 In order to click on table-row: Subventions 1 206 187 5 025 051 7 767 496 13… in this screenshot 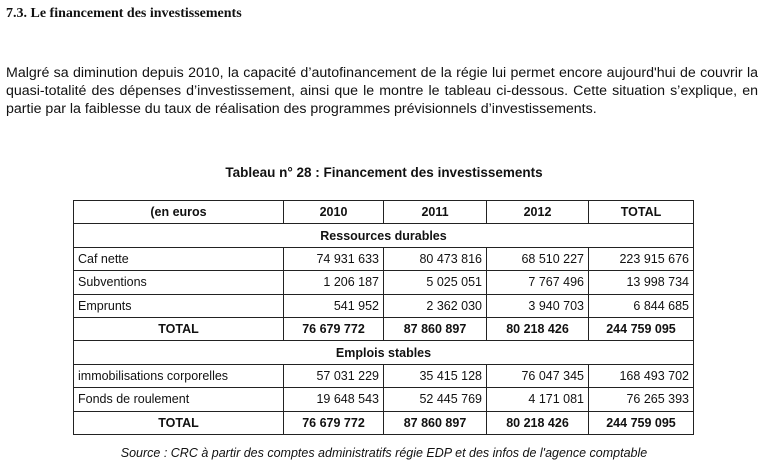, I will do `click(383, 282)`.